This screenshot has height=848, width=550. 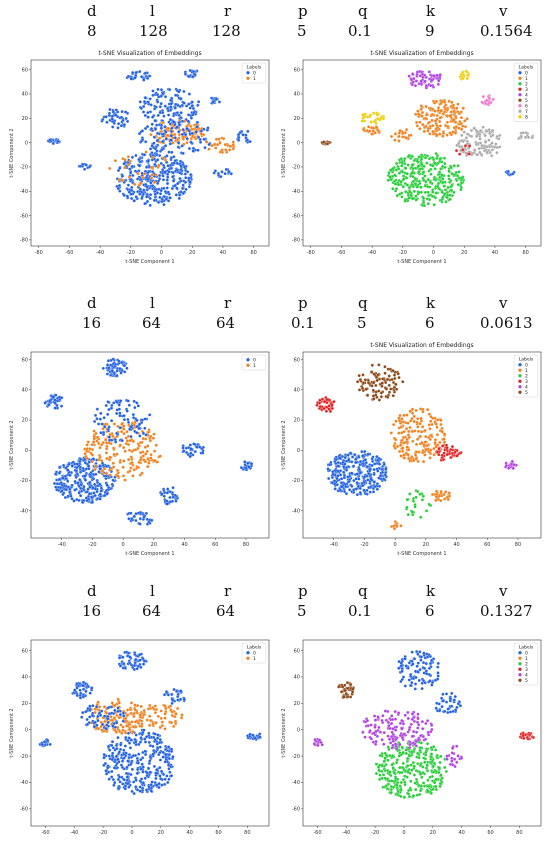 What do you see at coordinates (248, 73) in the screenshot?
I see `legend-marker` at bounding box center [248, 73].